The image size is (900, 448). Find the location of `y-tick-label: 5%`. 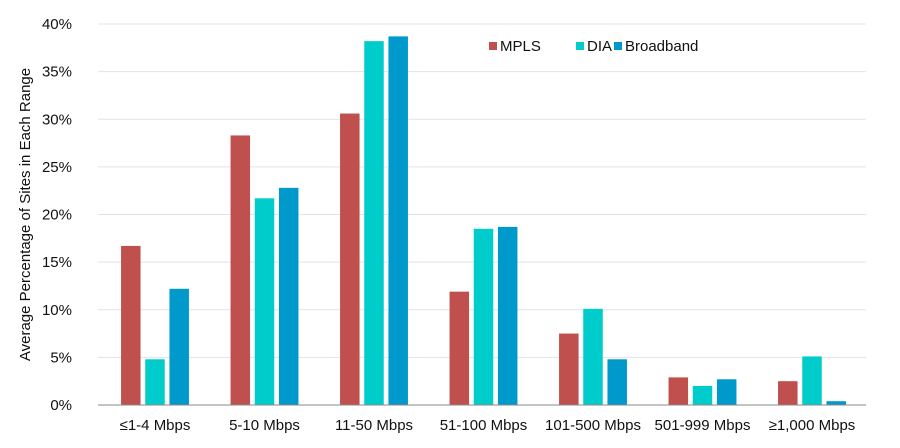

y-tick-label: 5% is located at coordinates (61, 357).